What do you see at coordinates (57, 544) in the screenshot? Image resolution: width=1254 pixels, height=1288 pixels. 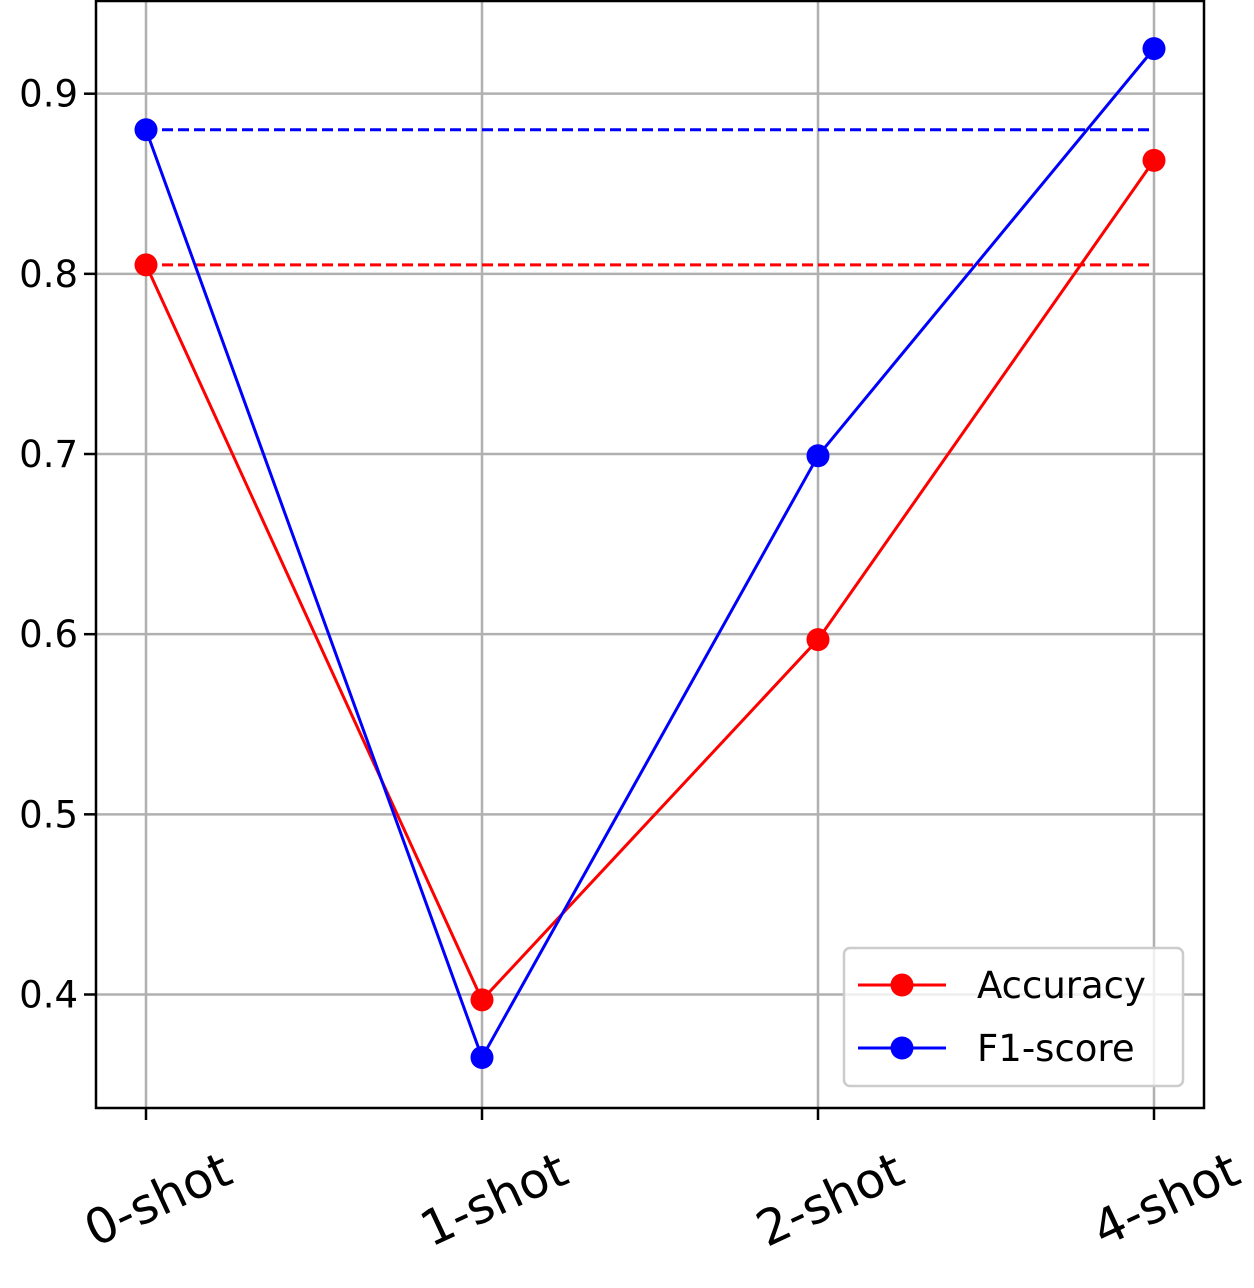 I see `y-axis: 0.4 0.5 0.6 0.7 0.8 0.9` at bounding box center [57, 544].